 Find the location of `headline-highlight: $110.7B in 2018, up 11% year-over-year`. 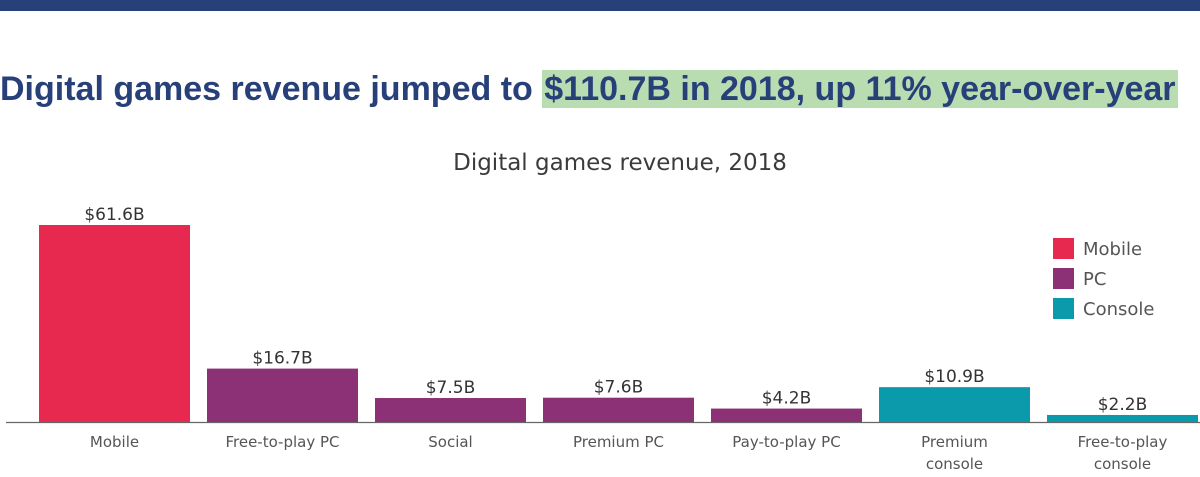

headline-highlight: $110.7B in 2018, up 11% year-over-year is located at coordinates (860, 89).